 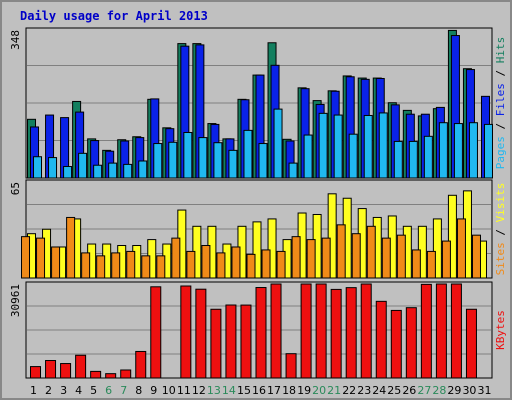 I want to click on middle-legend-entry: Sites, so click(x=500, y=258).